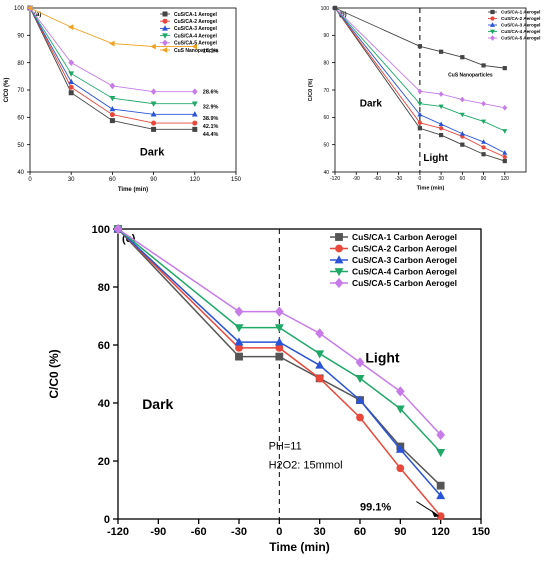 The height and width of the screenshot is (571, 550). What do you see at coordinates (20, 146) in the screenshot?
I see `y-tick-label: 50` at bounding box center [20, 146].